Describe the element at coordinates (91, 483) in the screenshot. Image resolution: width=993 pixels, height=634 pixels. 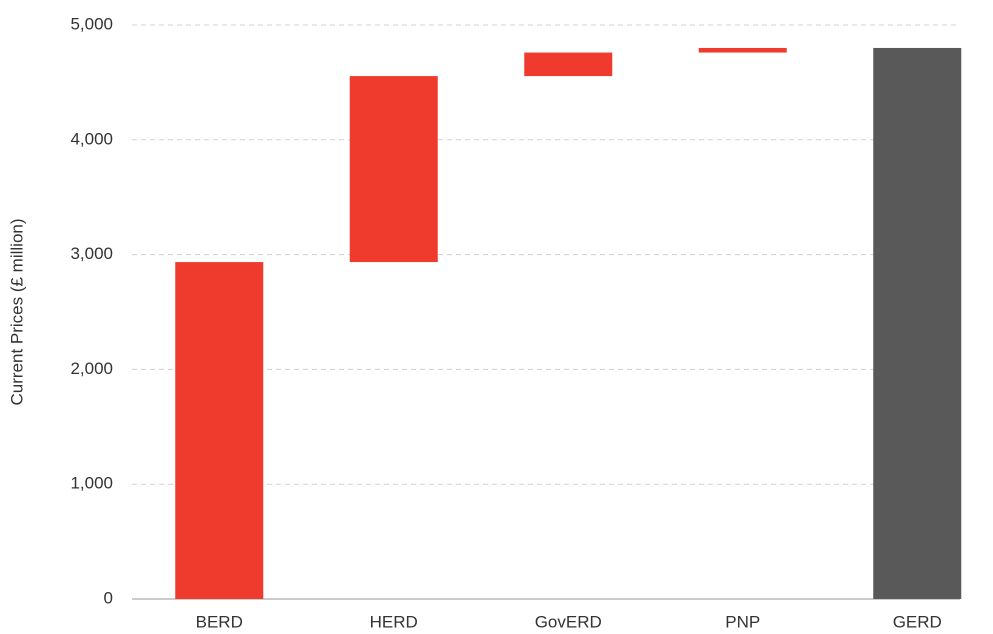
I see `y-tick-label: 1,000` at that location.